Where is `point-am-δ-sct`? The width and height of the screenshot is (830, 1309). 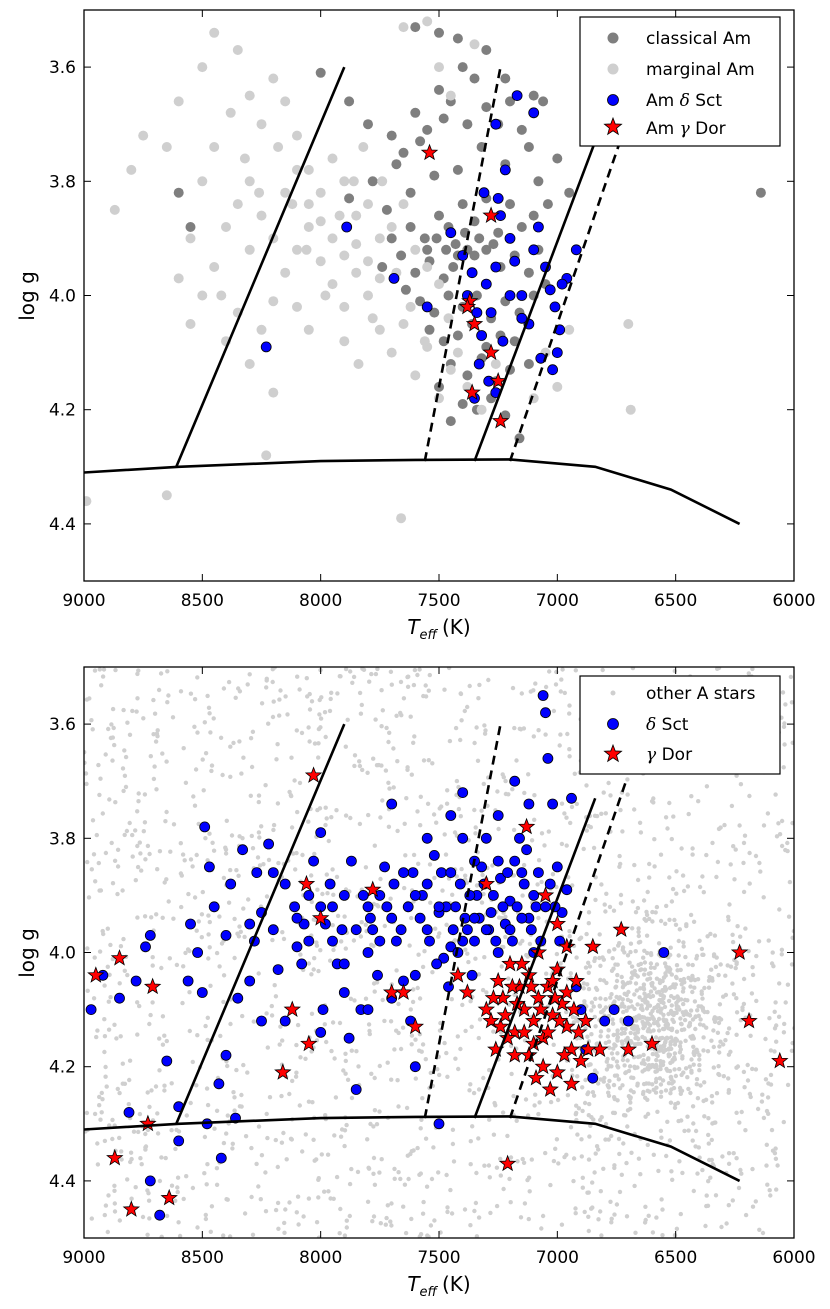 point-am-δ-sct is located at coordinates (538, 227).